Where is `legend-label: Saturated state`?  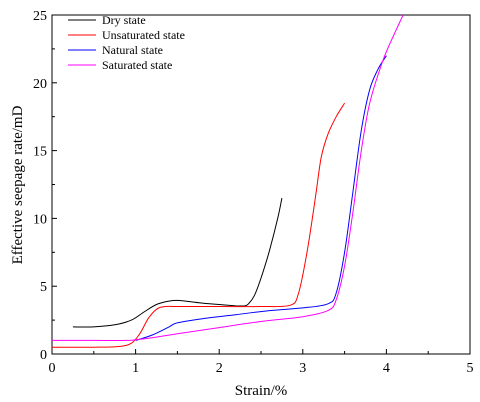
legend-label: Saturated state is located at coordinates (137, 65).